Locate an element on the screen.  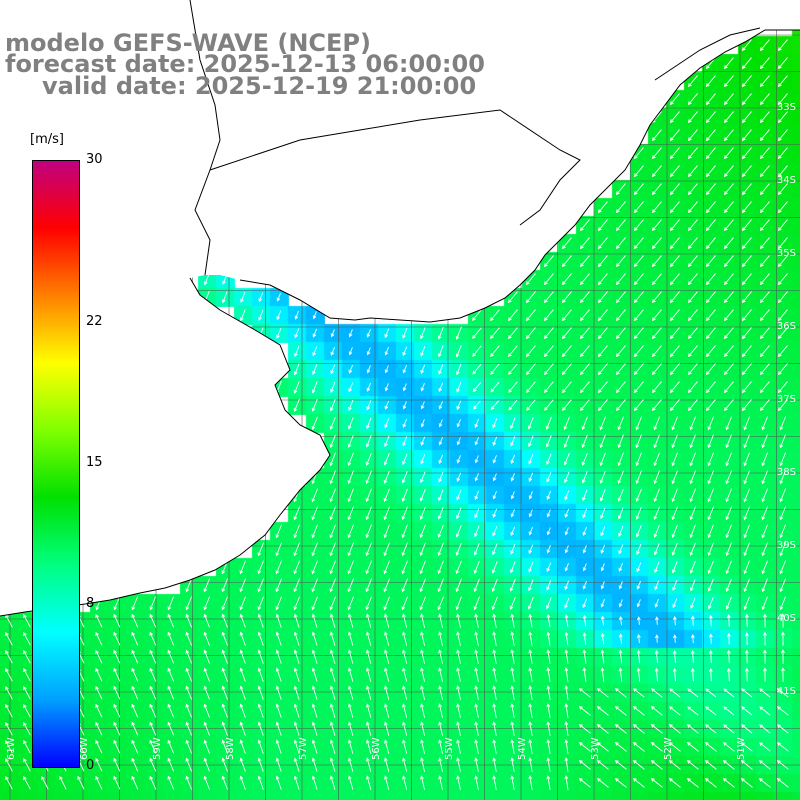
colorbar-tick-label: 15 is located at coordinates (94, 462).